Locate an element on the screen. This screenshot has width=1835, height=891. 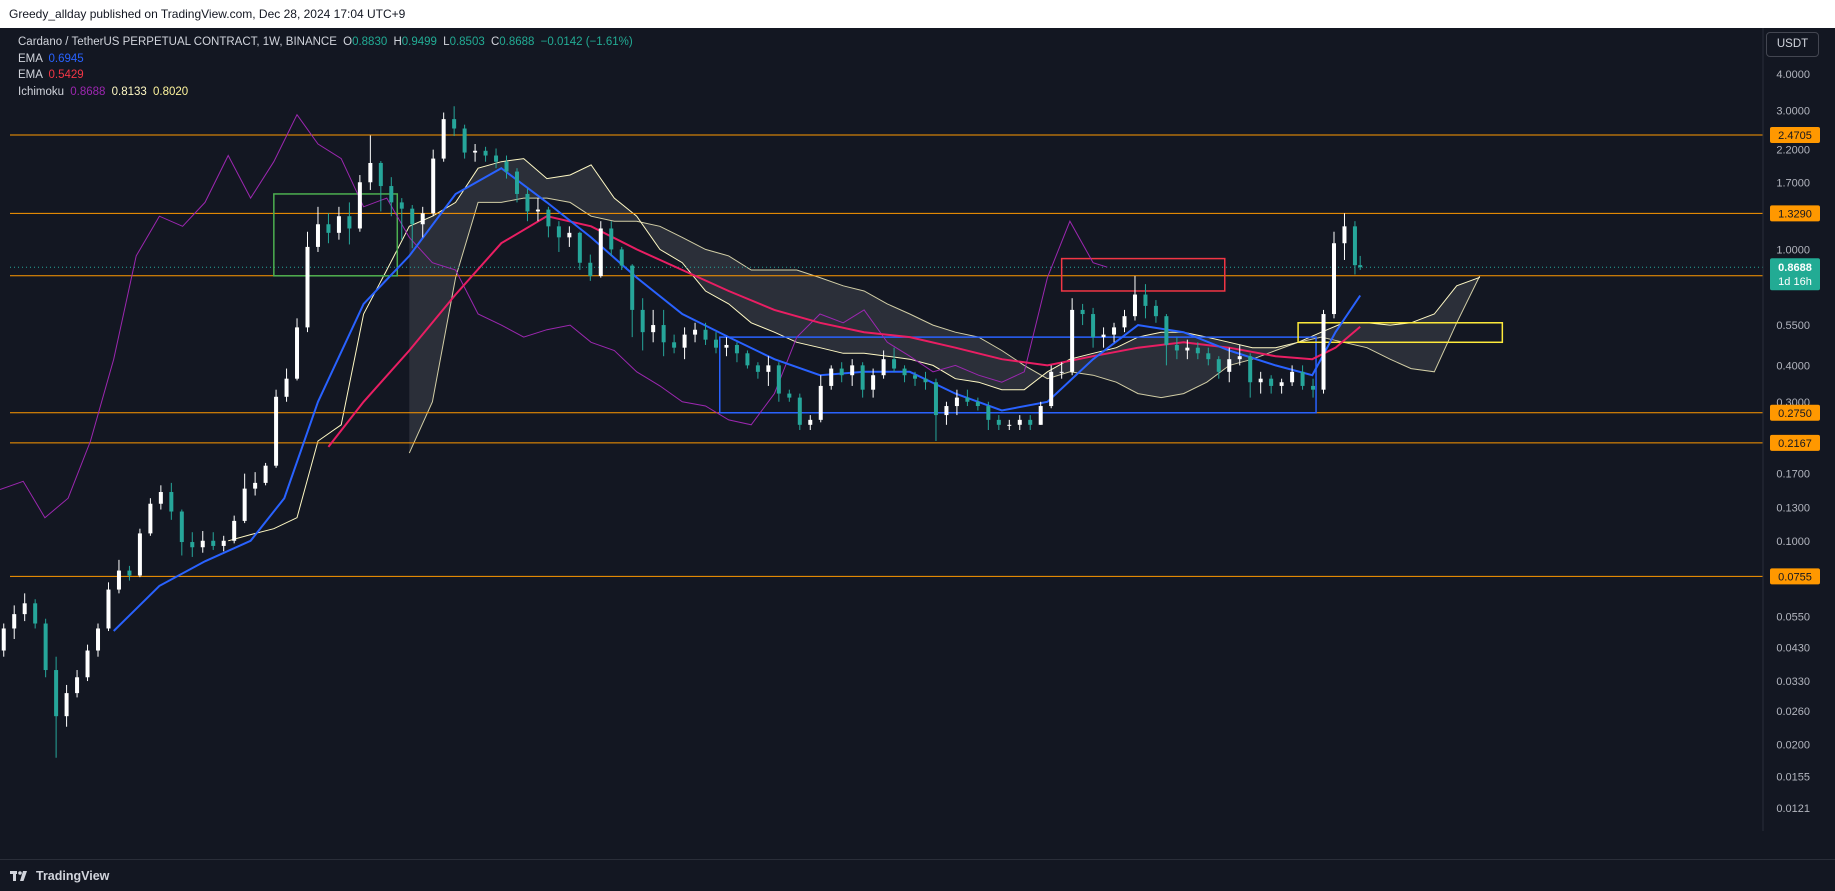
red-zone-box is located at coordinates (1143, 274).